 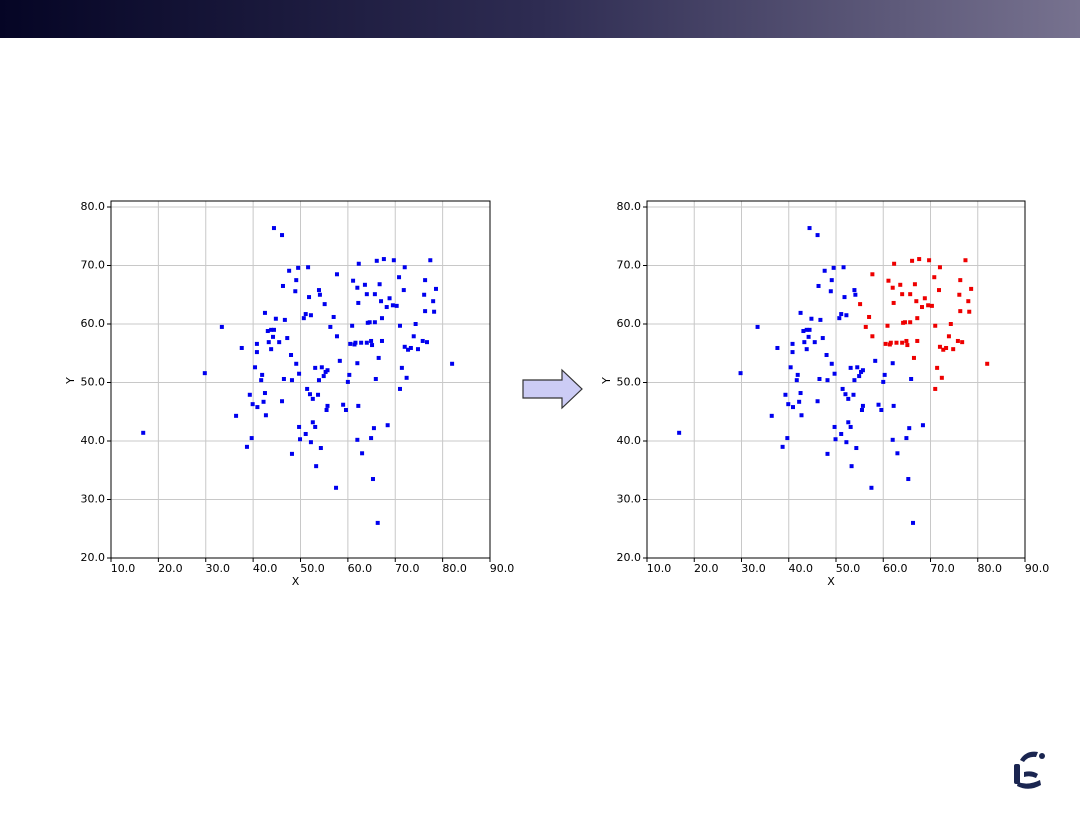 What do you see at coordinates (942, 568) in the screenshot?
I see `x-tick-label: 70.0` at bounding box center [942, 568].